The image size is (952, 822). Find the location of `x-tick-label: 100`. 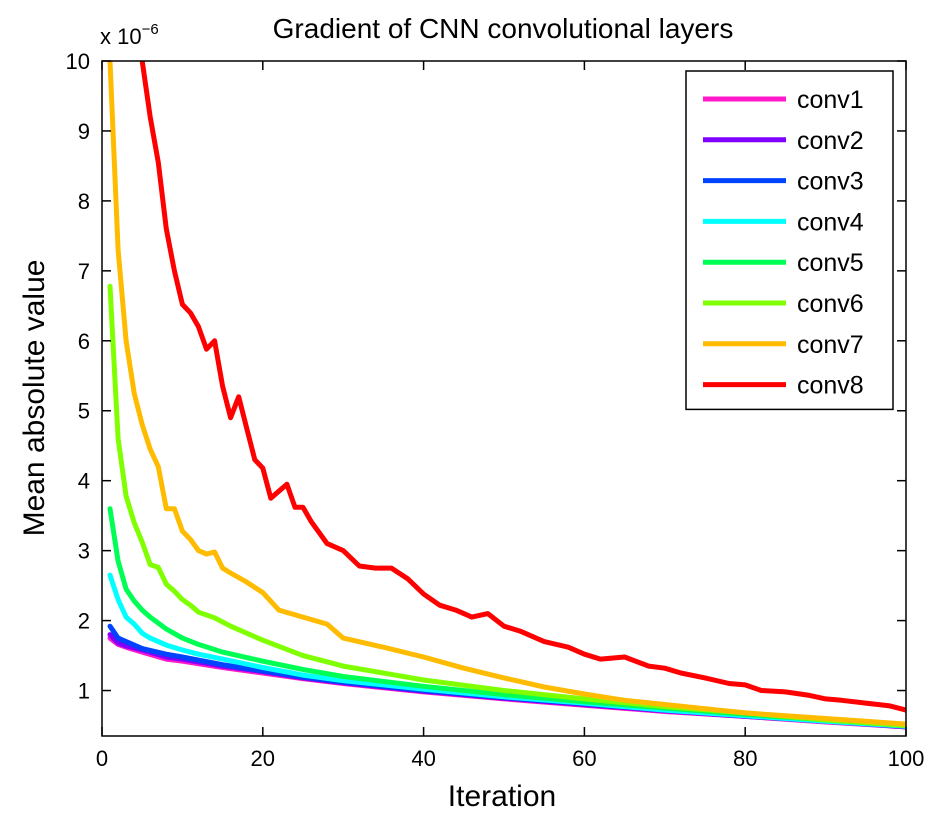

x-tick-label: 100 is located at coordinates (906, 758).